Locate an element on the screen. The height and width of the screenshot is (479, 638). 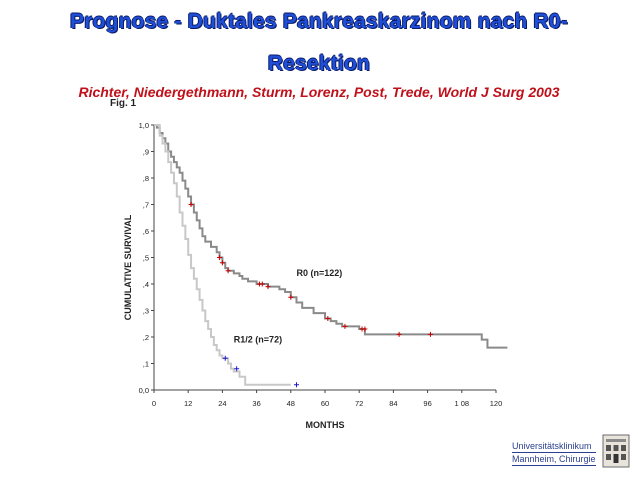
slide-title-line-2: Resektion is located at coordinates (319, 63).